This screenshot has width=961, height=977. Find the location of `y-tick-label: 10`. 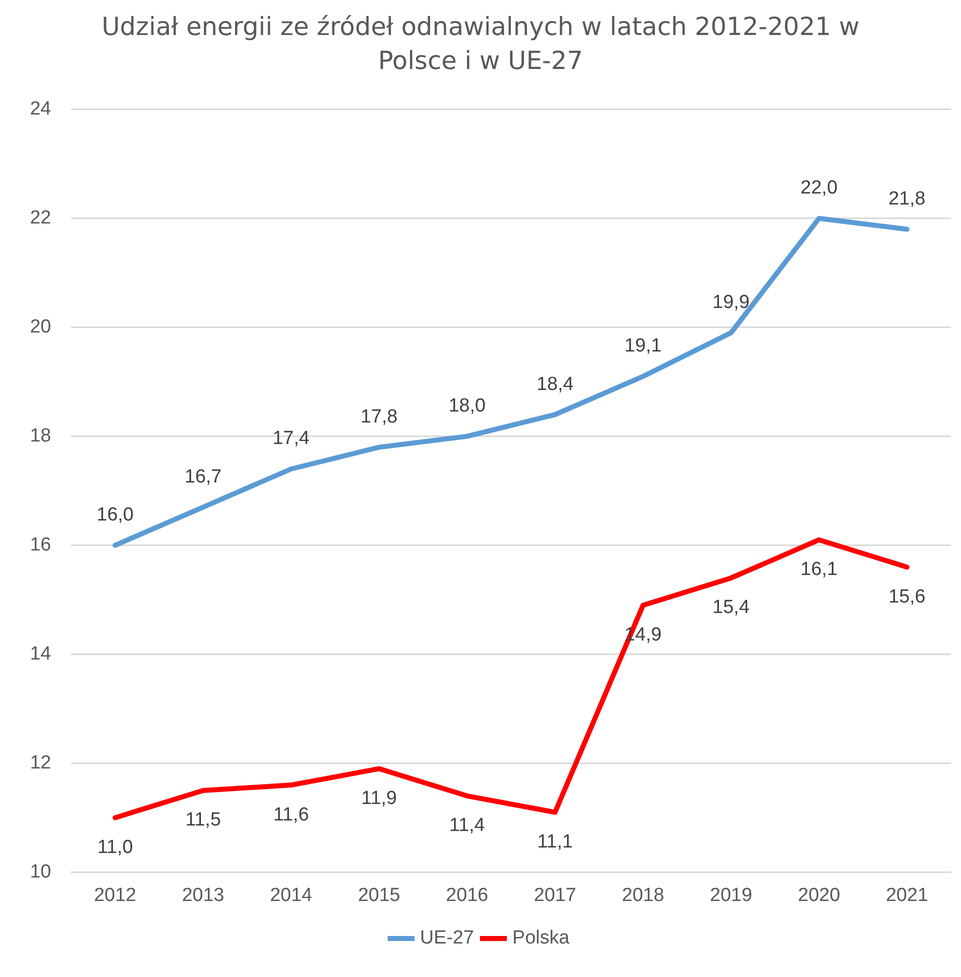

y-tick-label: 10 is located at coordinates (41, 871).